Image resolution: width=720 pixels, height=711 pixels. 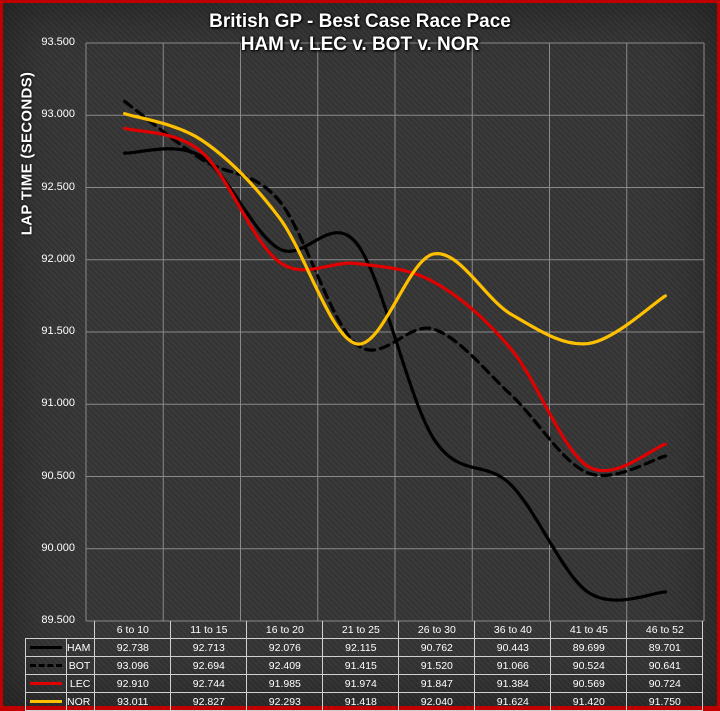 What do you see at coordinates (285, 665) in the screenshot?
I see `data-label: 92.409` at bounding box center [285, 665].